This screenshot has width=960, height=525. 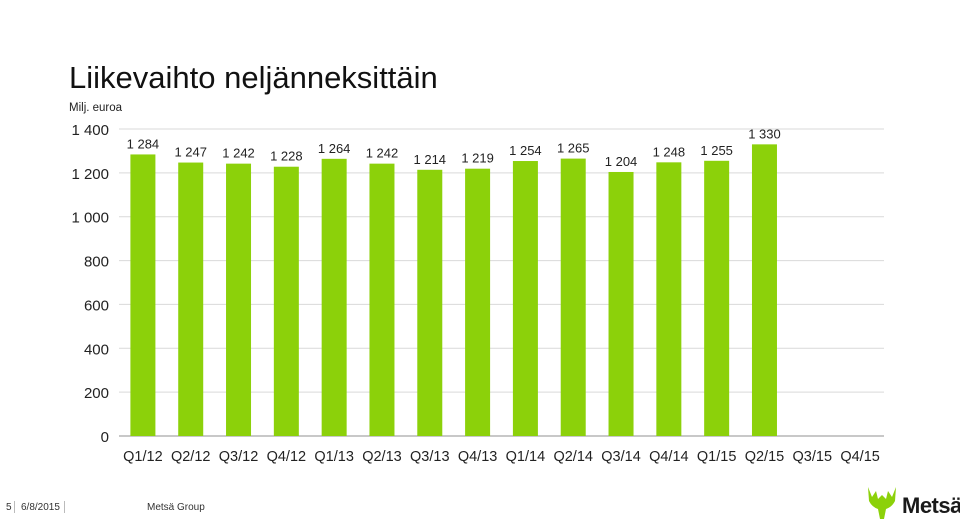 I want to click on x-tick-label: Q4/15, so click(x=860, y=457).